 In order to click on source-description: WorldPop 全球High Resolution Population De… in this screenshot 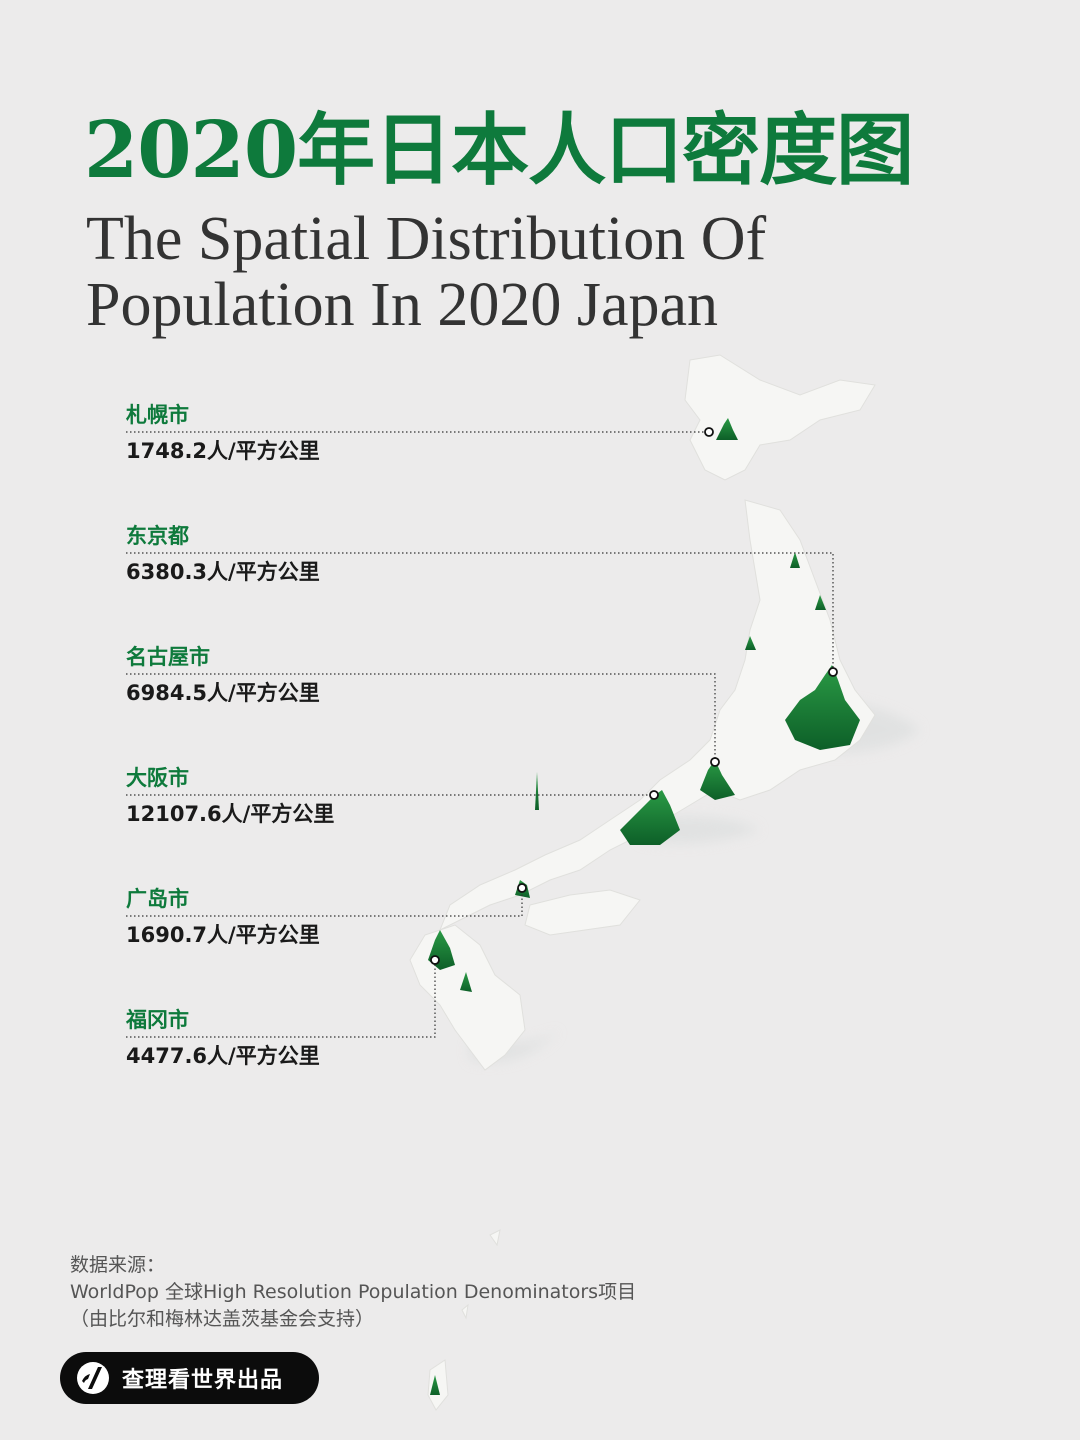, I will do `click(353, 1292)`.